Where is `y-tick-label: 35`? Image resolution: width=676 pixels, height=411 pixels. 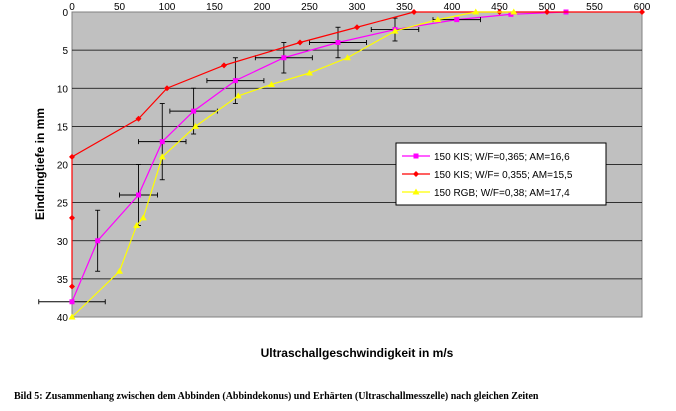 y-tick-label: 35 is located at coordinates (63, 280).